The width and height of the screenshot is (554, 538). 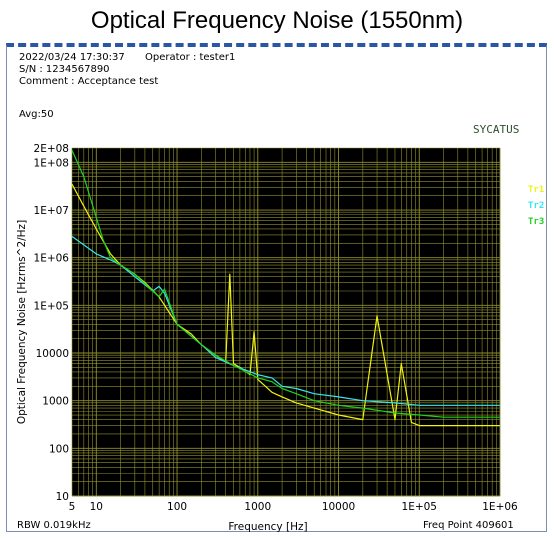 I want to click on brand-logo: SYCATUS, so click(x=496, y=129).